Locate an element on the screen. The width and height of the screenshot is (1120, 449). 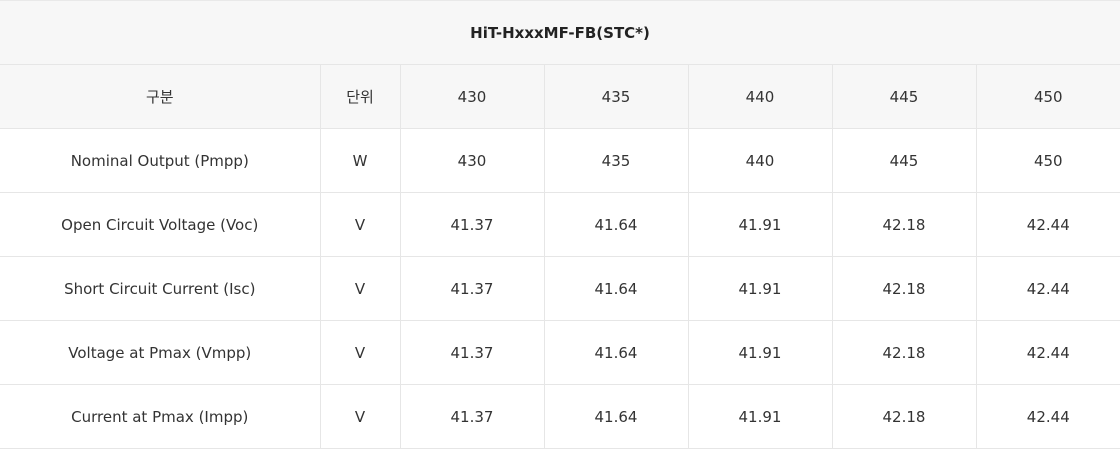
table-header-row: 구분 단위 430 435 440 445 450 is located at coordinates (560, 96).